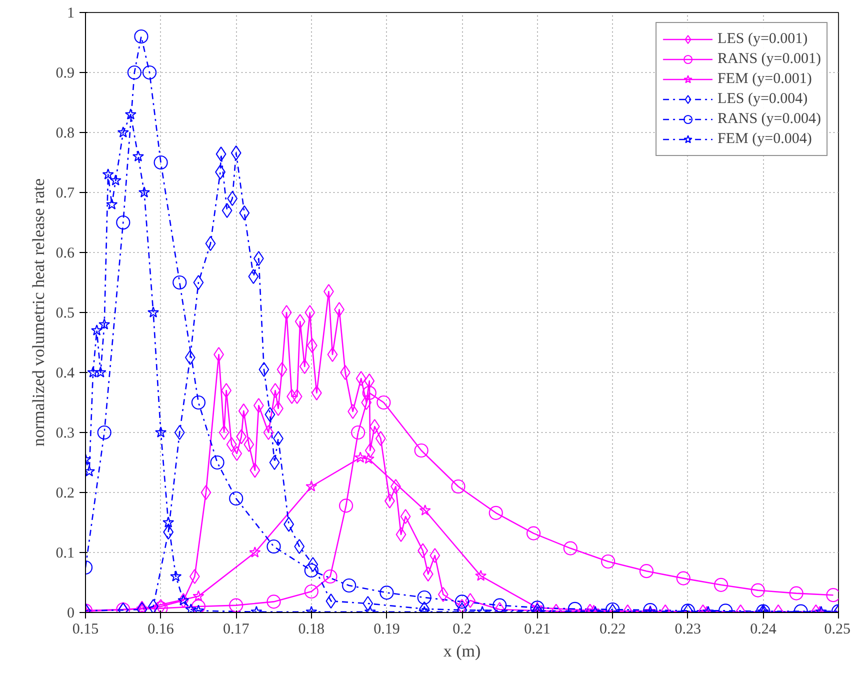 The image size is (857, 678). What do you see at coordinates (85, 630) in the screenshot?
I see `x-tick-label: 0.15` at bounding box center [85, 630].